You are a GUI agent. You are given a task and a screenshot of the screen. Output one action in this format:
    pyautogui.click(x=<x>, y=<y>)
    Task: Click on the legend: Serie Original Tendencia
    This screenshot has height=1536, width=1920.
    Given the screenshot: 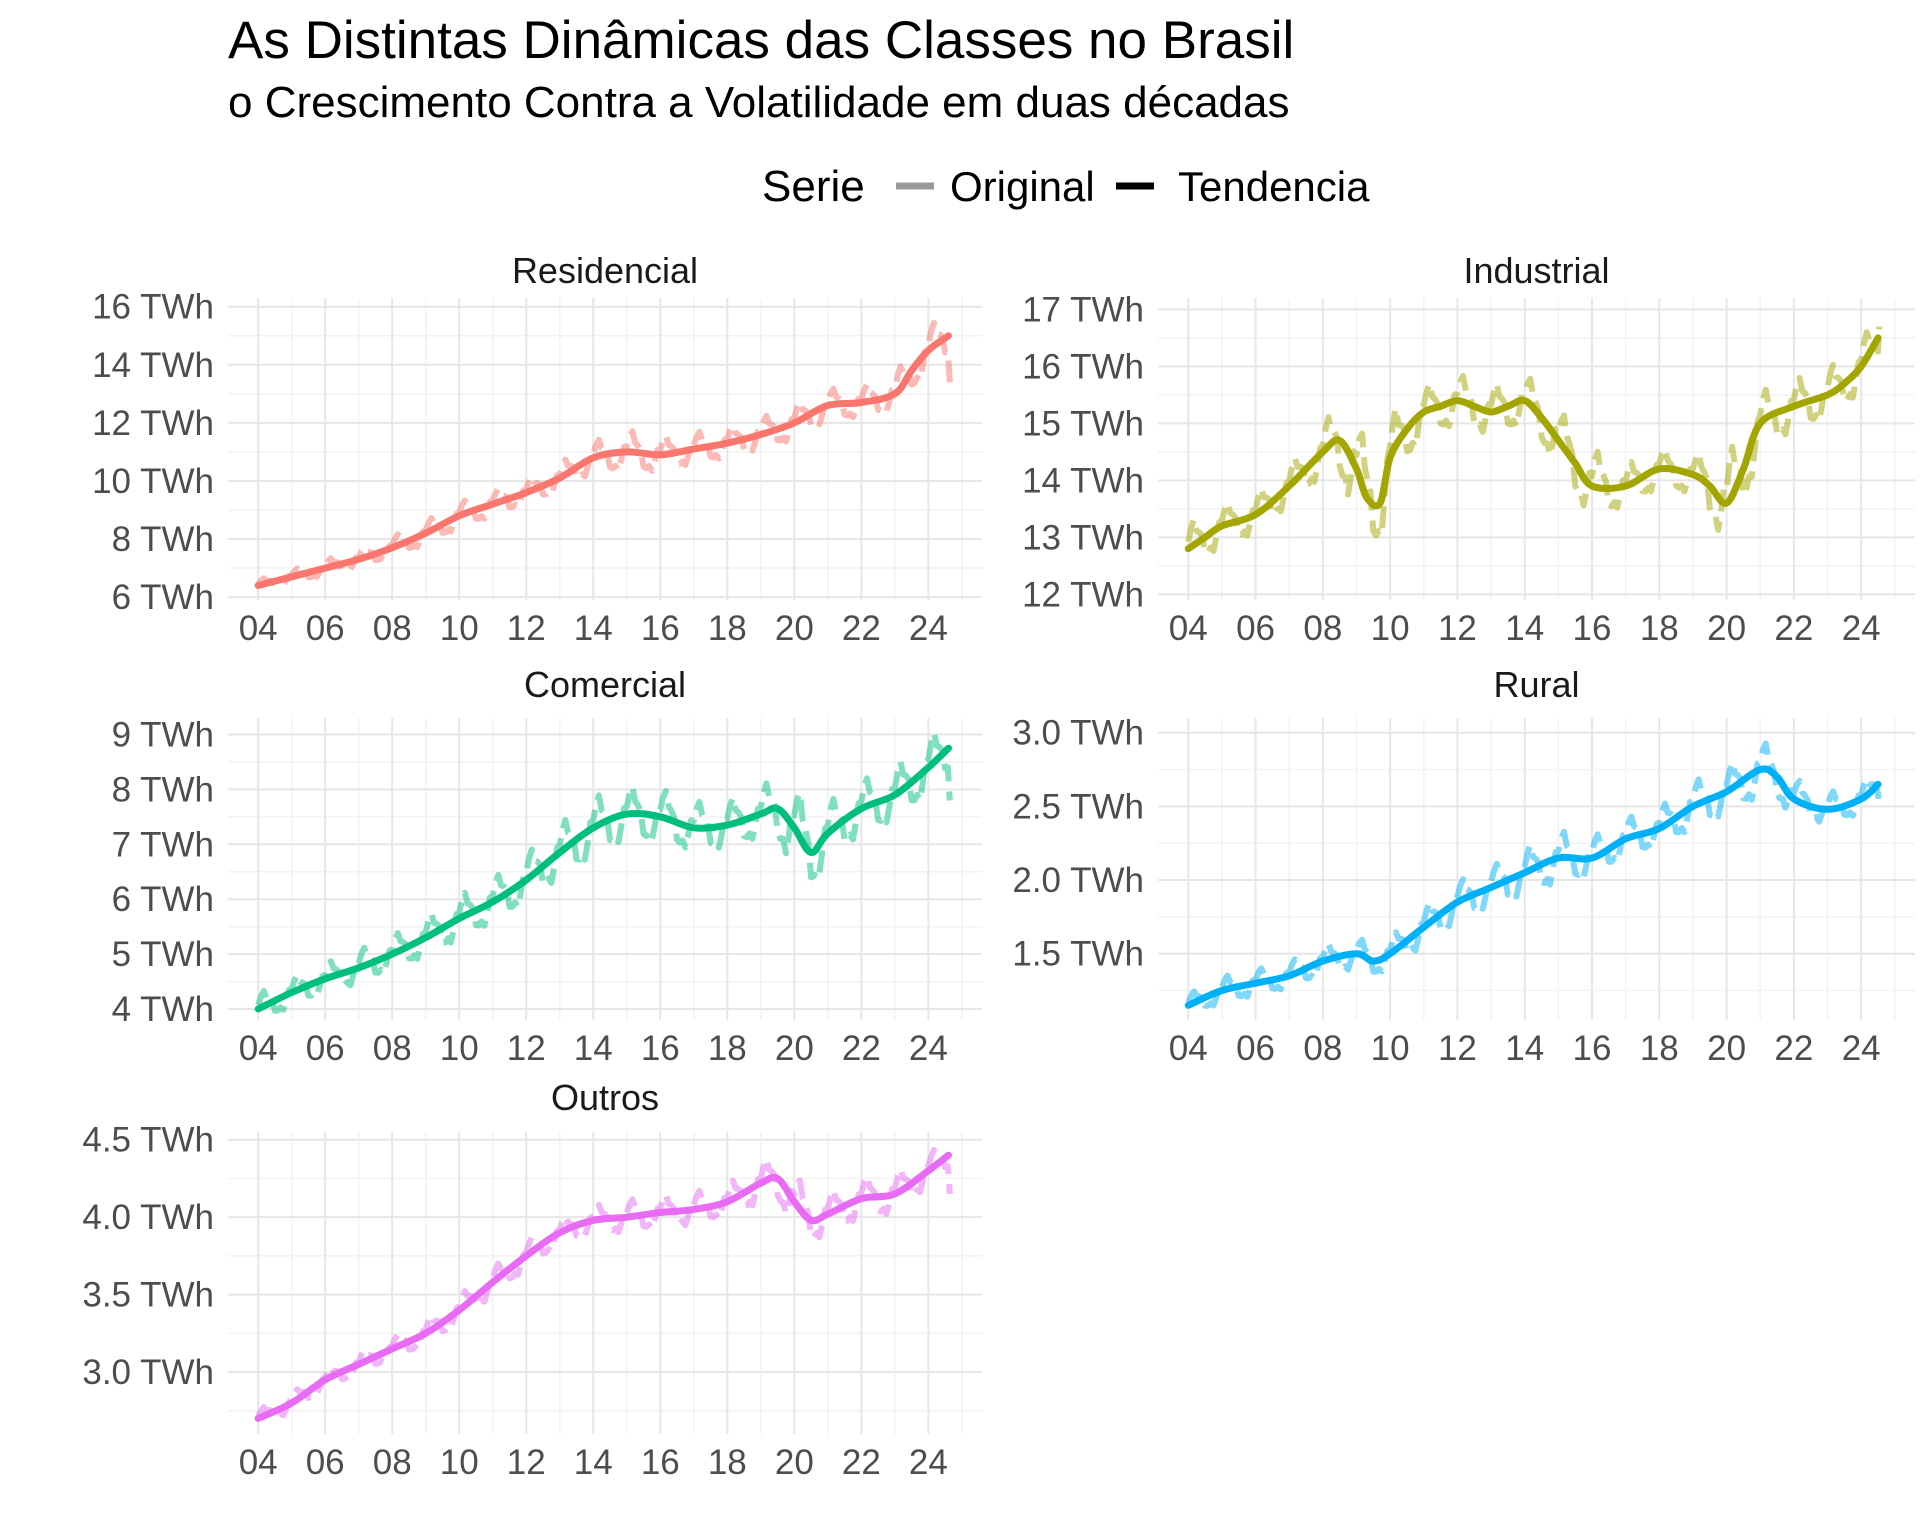 What is the action you would take?
    pyautogui.click(x=1066, y=186)
    